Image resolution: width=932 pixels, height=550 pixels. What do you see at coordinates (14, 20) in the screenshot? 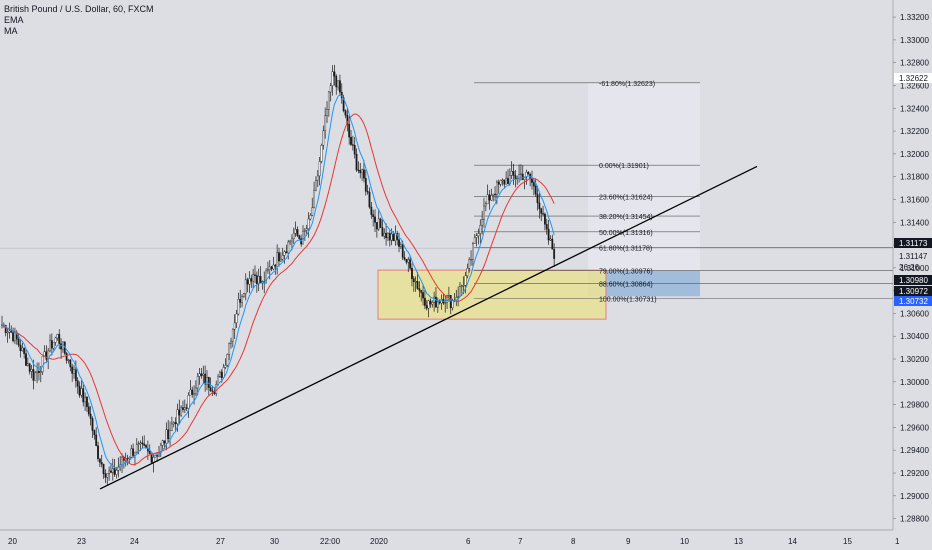
I see `indicator-ema-label: EMA` at bounding box center [14, 20].